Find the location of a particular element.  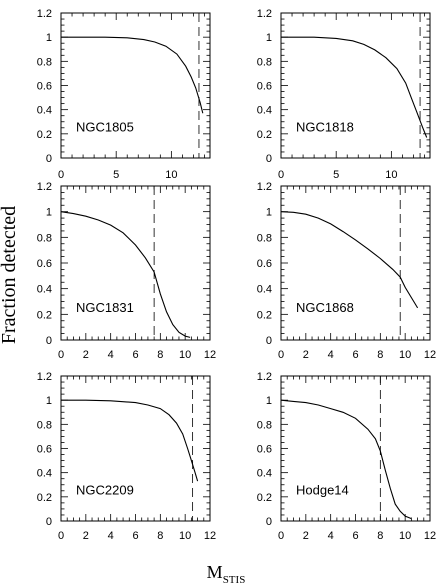

x-axis-label: MSTIS is located at coordinates (226, 574).